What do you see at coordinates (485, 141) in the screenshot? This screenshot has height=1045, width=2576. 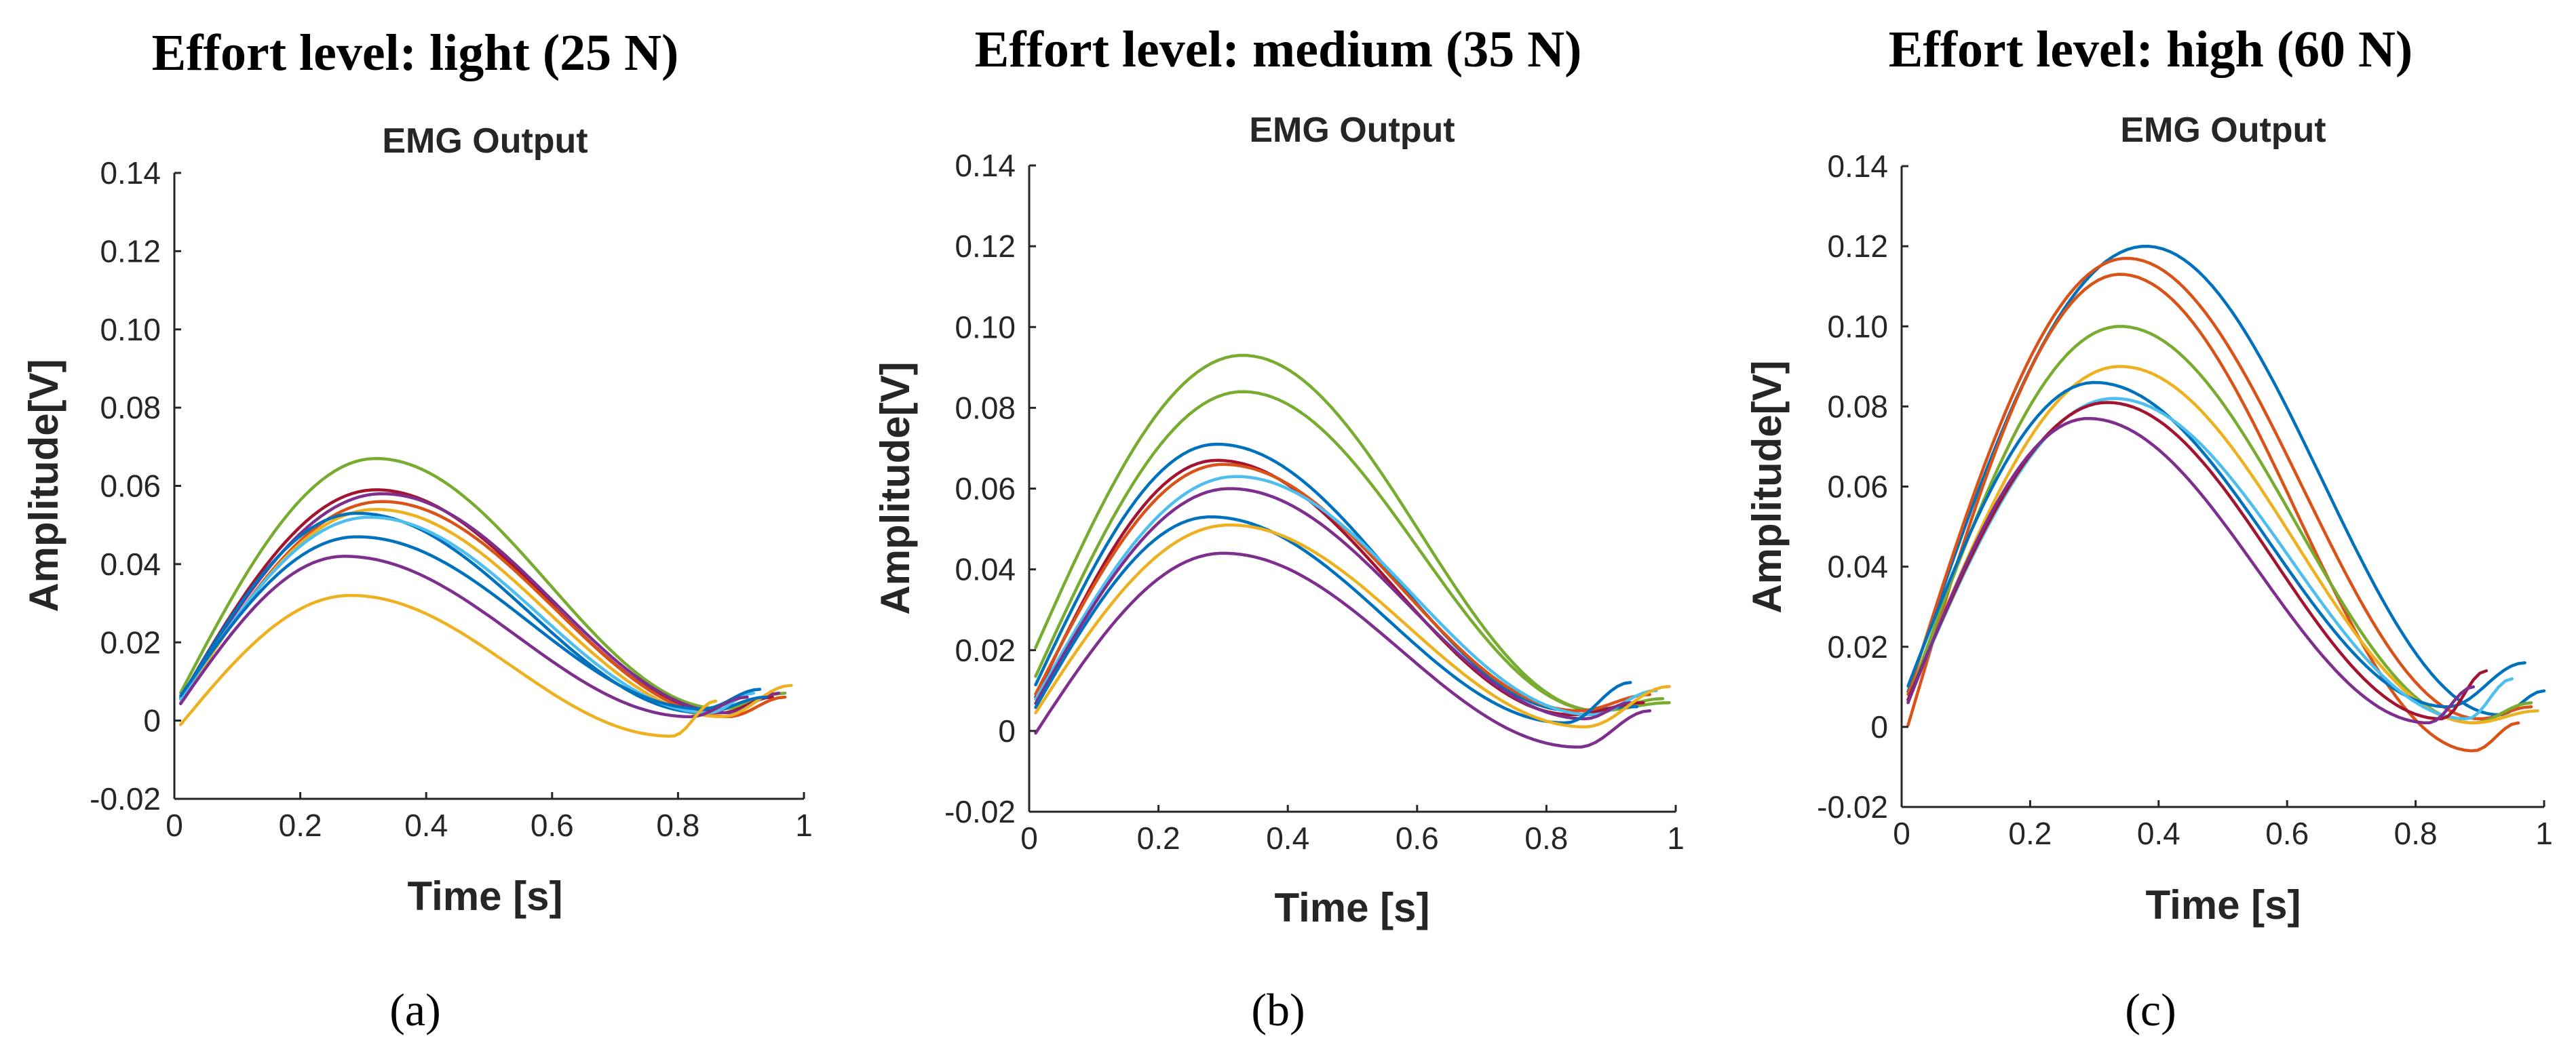 I see `plot-title-a: EMG Output` at bounding box center [485, 141].